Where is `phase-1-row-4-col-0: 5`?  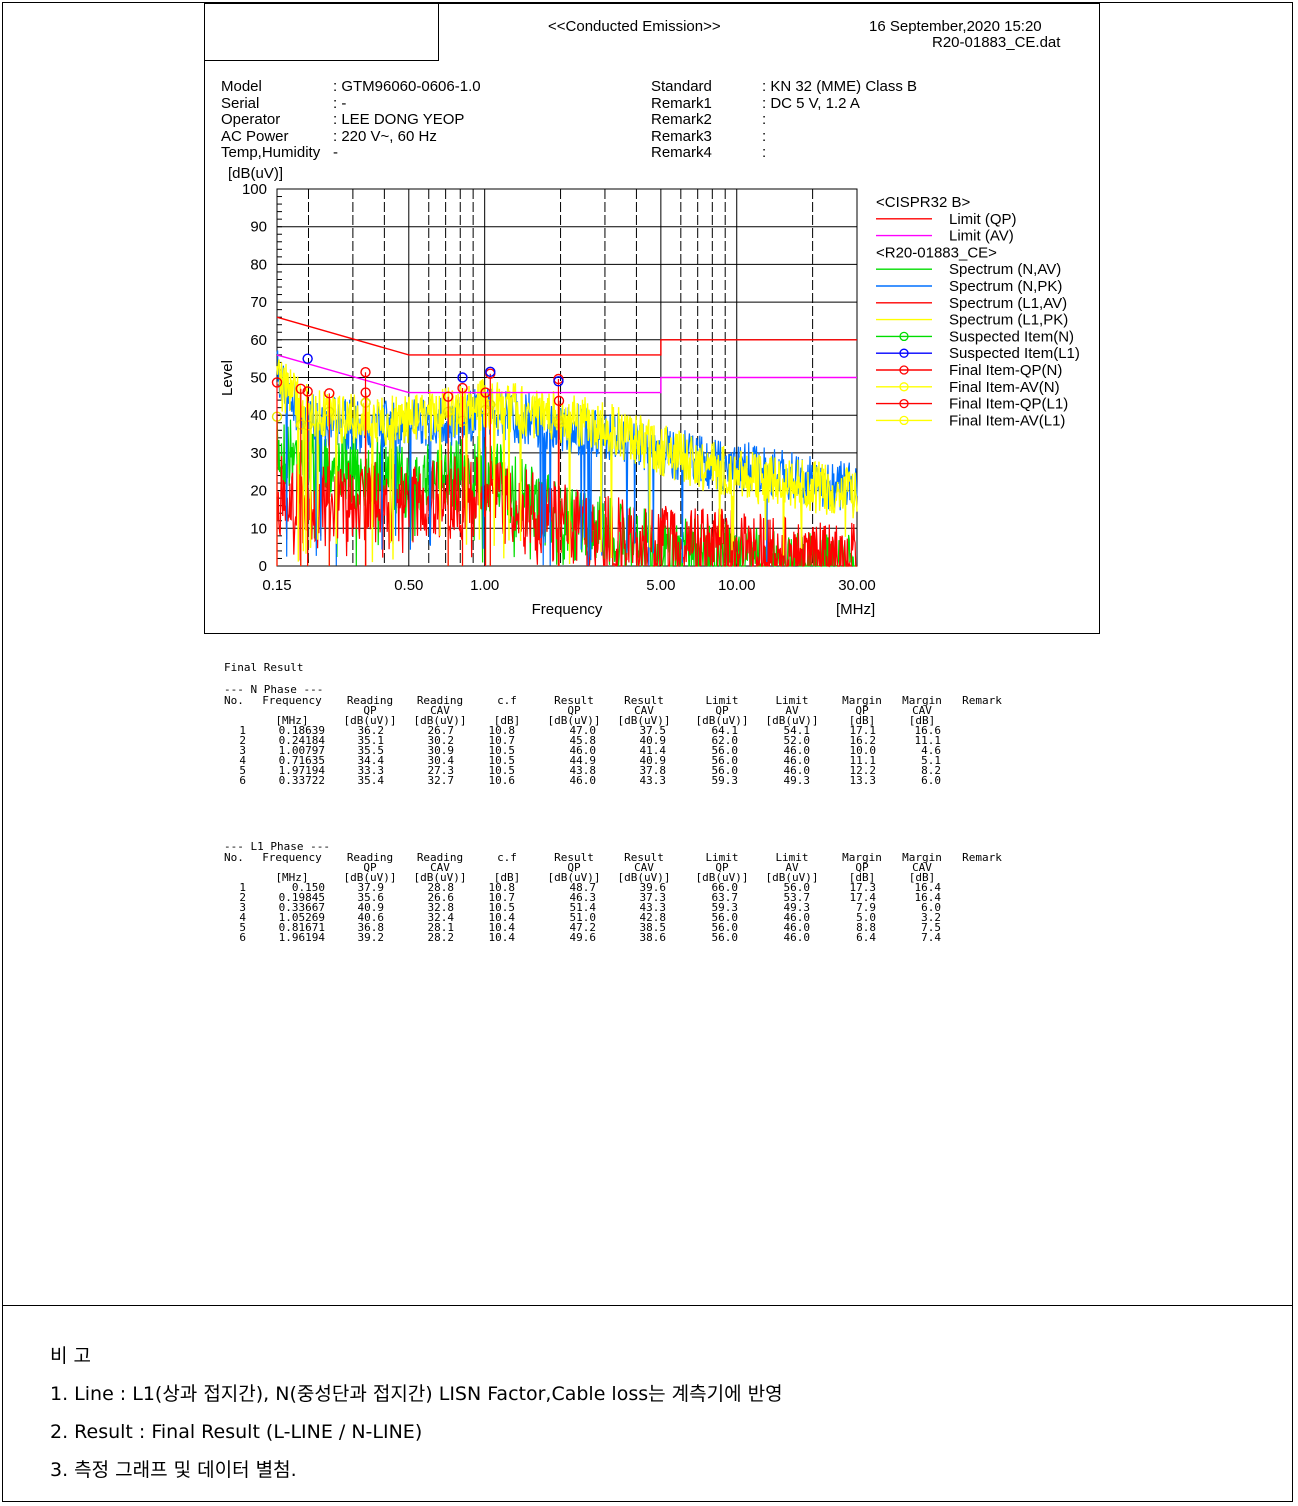 phase-1-row-4-col-0: 5 is located at coordinates (242, 927).